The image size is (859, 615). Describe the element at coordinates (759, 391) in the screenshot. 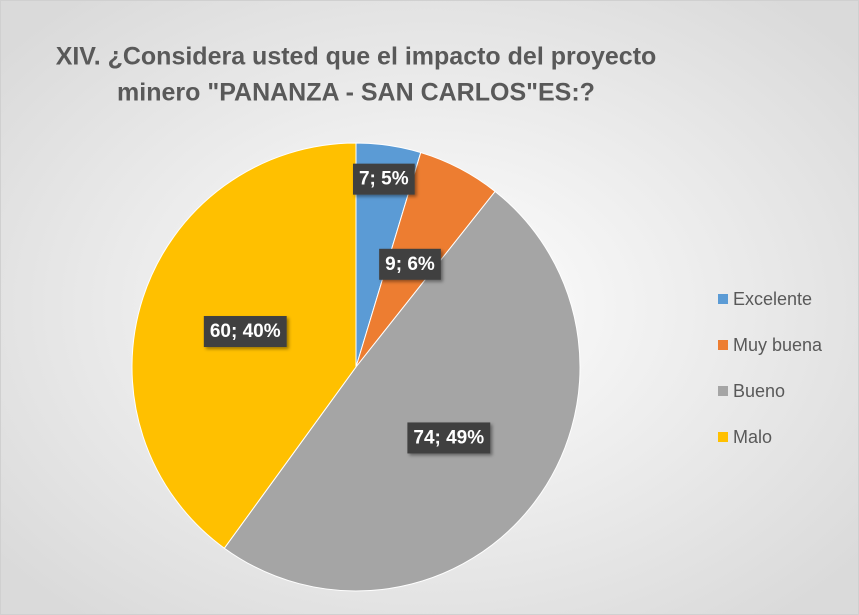

I see `legend-label: Bueno` at that location.